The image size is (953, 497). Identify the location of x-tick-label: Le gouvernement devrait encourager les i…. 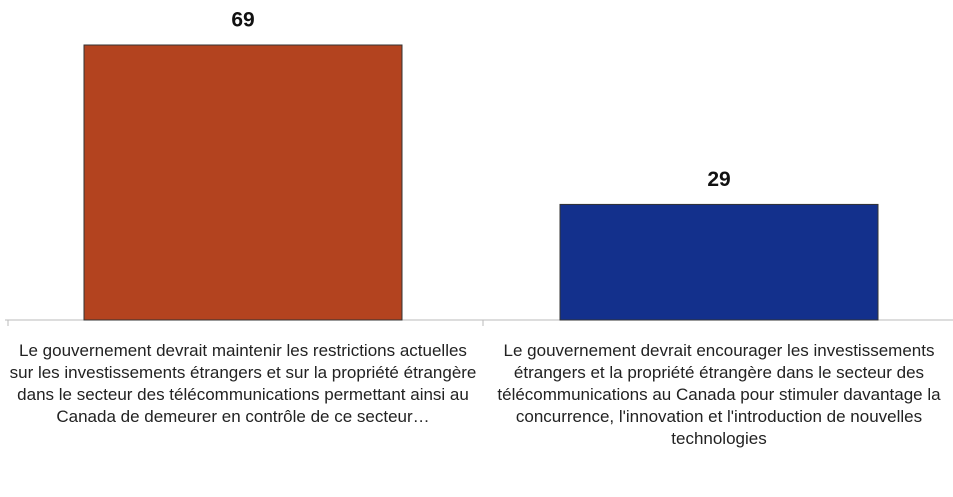
(719, 394).